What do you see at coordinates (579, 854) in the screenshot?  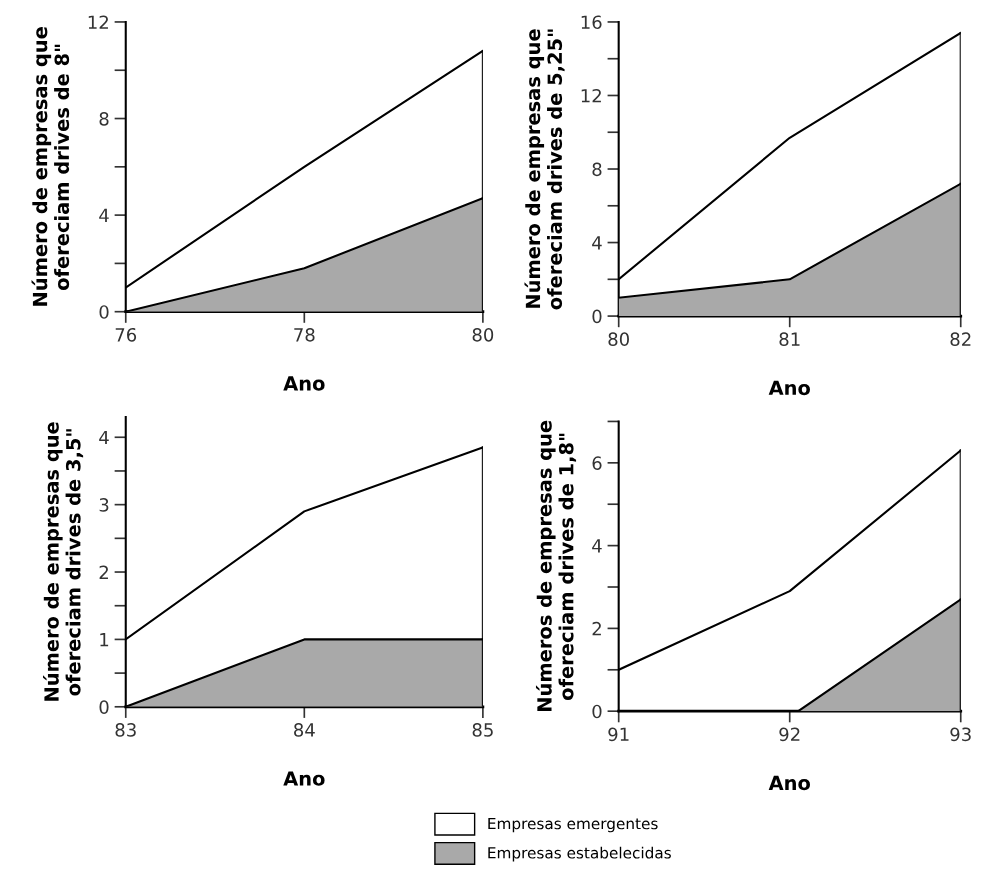 I see `legend-label: Empresas estabelecidas` at bounding box center [579, 854].